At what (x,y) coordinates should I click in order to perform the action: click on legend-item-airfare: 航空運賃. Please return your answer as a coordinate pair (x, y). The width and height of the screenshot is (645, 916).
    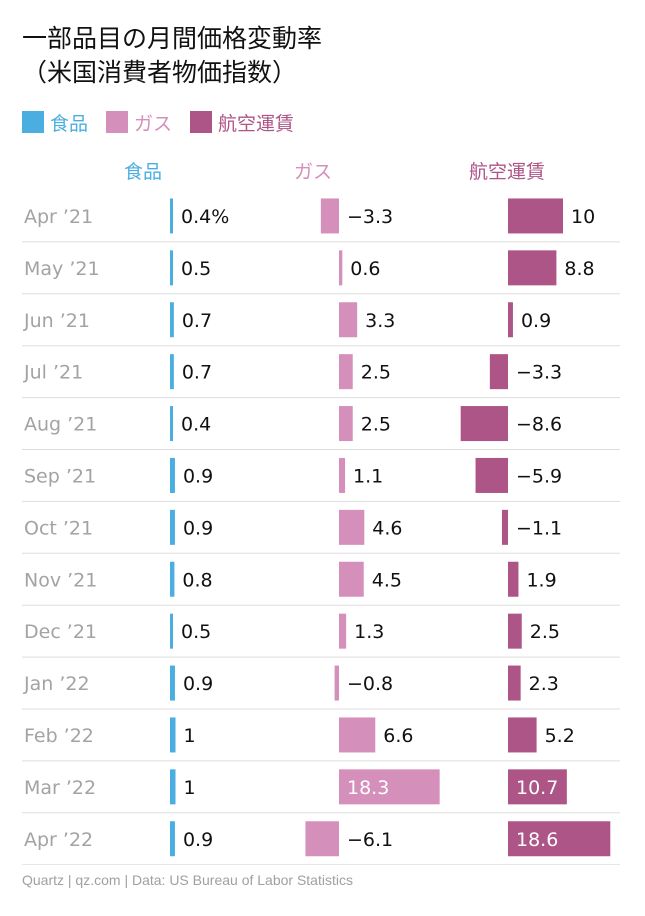
    Looking at the image, I should click on (242, 122).